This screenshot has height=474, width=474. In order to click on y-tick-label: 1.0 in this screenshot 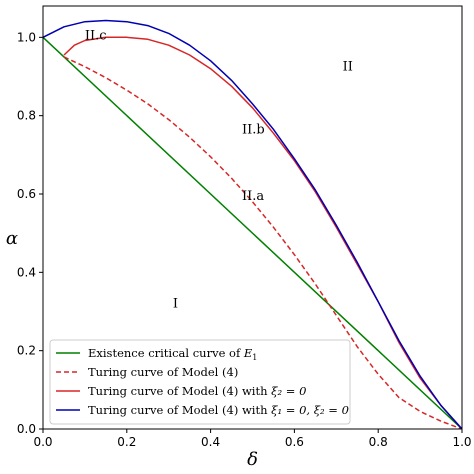, I will do `click(26, 37)`.